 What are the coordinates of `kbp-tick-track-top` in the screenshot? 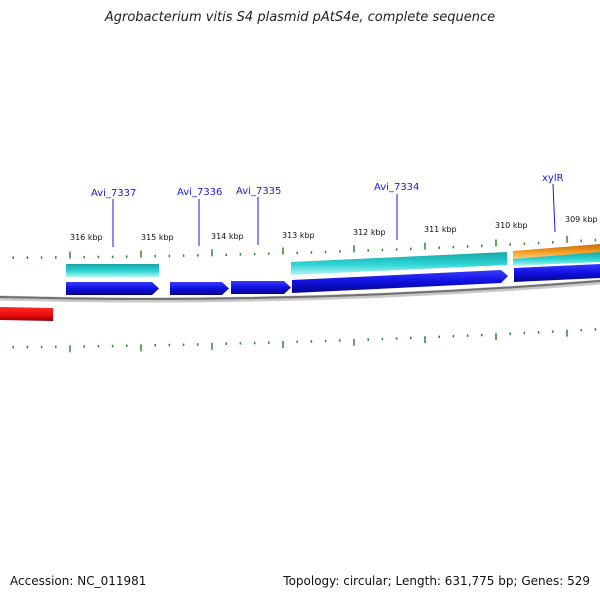 It's located at (304, 247).